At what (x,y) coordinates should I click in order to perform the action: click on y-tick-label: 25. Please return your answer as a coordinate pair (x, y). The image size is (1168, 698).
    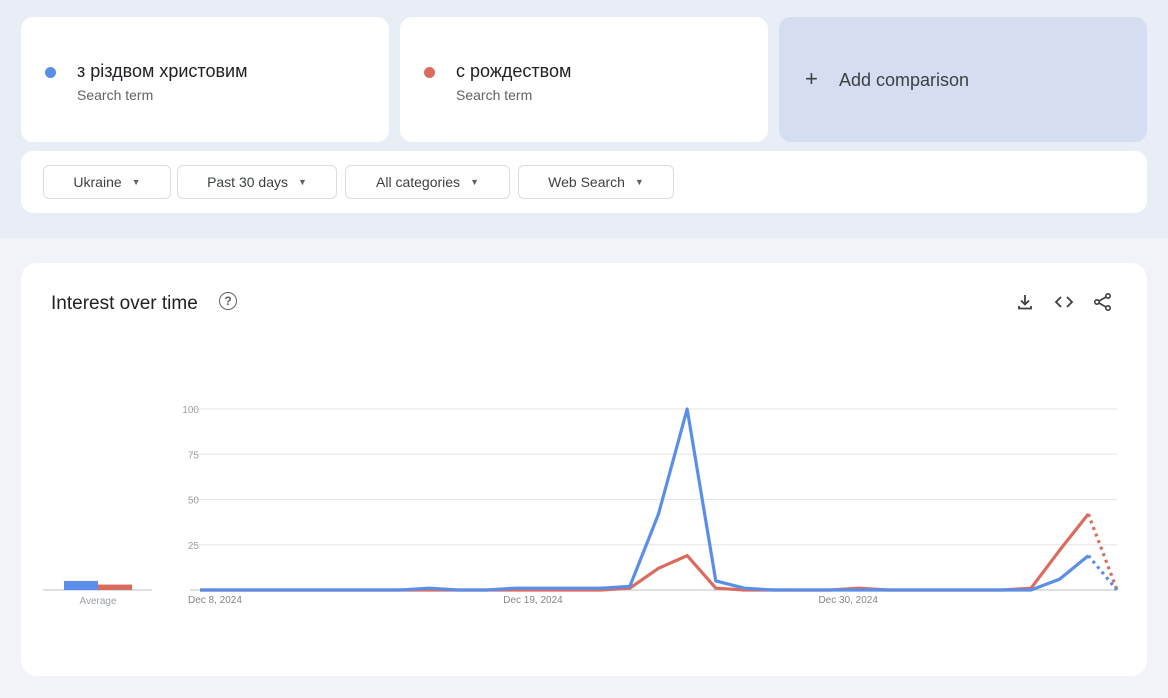
    Looking at the image, I should click on (194, 546).